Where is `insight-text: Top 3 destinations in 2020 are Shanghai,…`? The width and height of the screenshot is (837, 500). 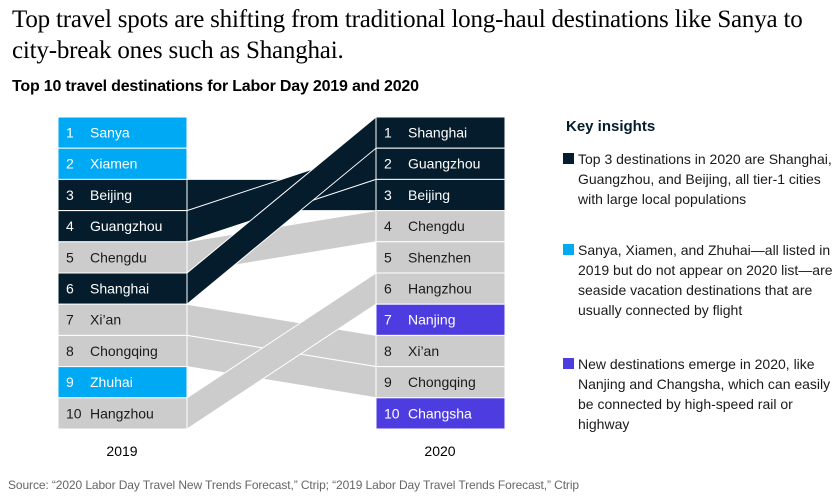
insight-text: Top 3 destinations in 2020 are Shanghai,… is located at coordinates (705, 179).